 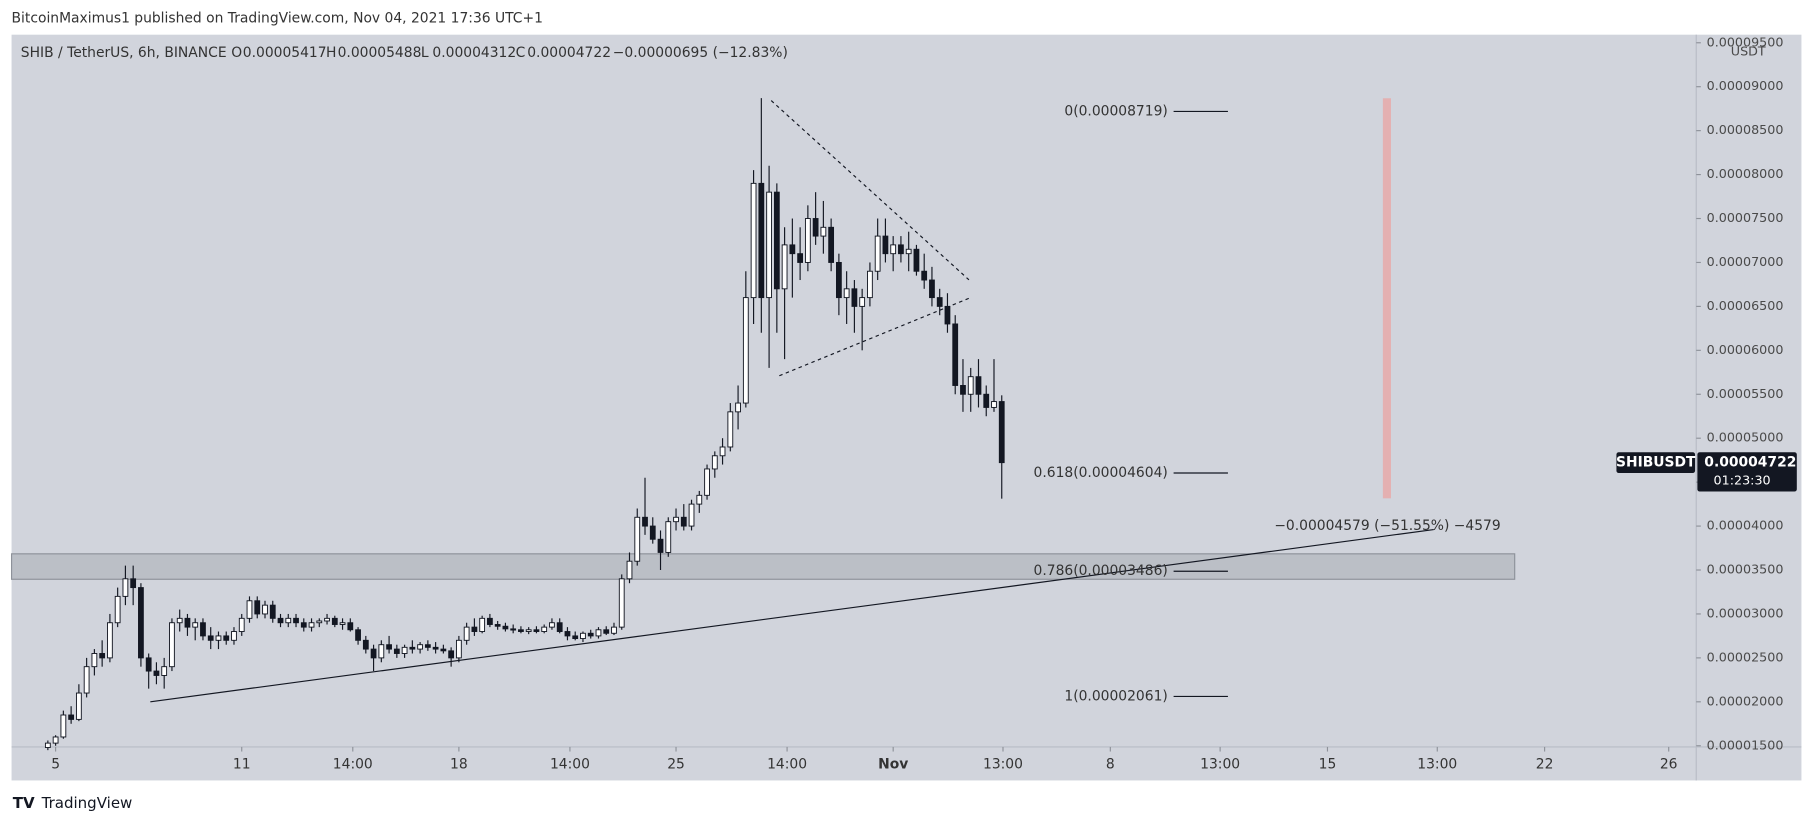 I want to click on fib-label: 0.618(0.00004604), so click(x=1101, y=473).